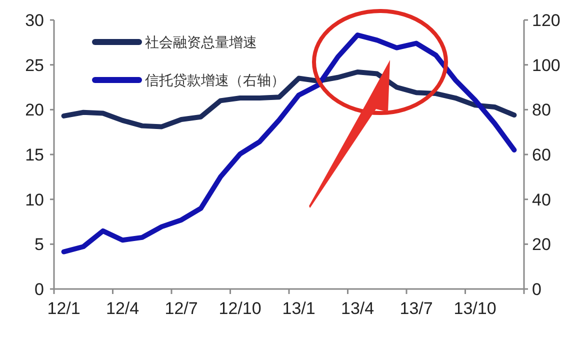 The height and width of the screenshot is (344, 588). Describe the element at coordinates (39, 289) in the screenshot. I see `y-tick-label: 0` at that location.